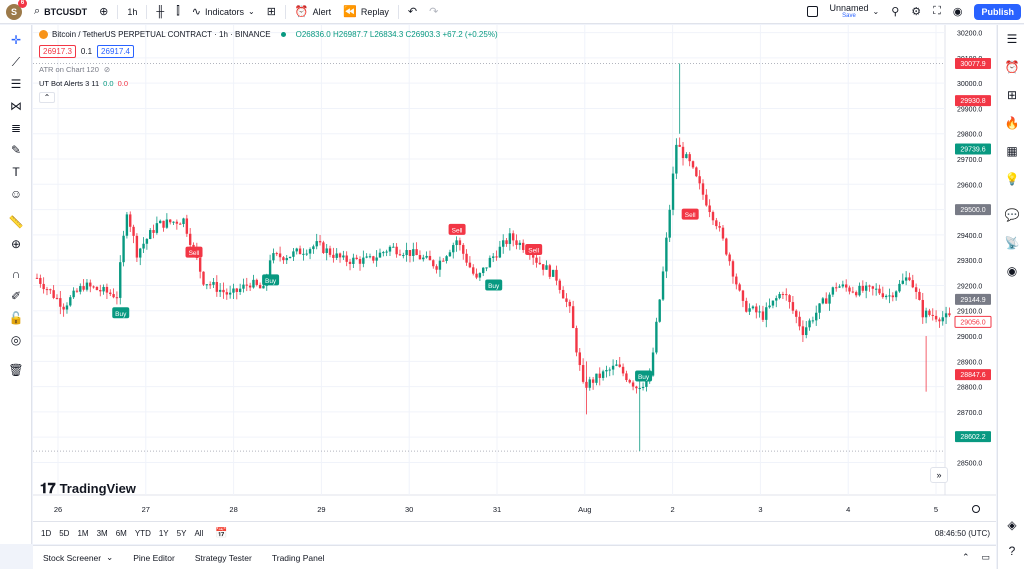 This screenshot has width=1024, height=569. Describe the element at coordinates (107, 69) in the screenshot. I see `eye-hidden-icon: ⊘` at that location.